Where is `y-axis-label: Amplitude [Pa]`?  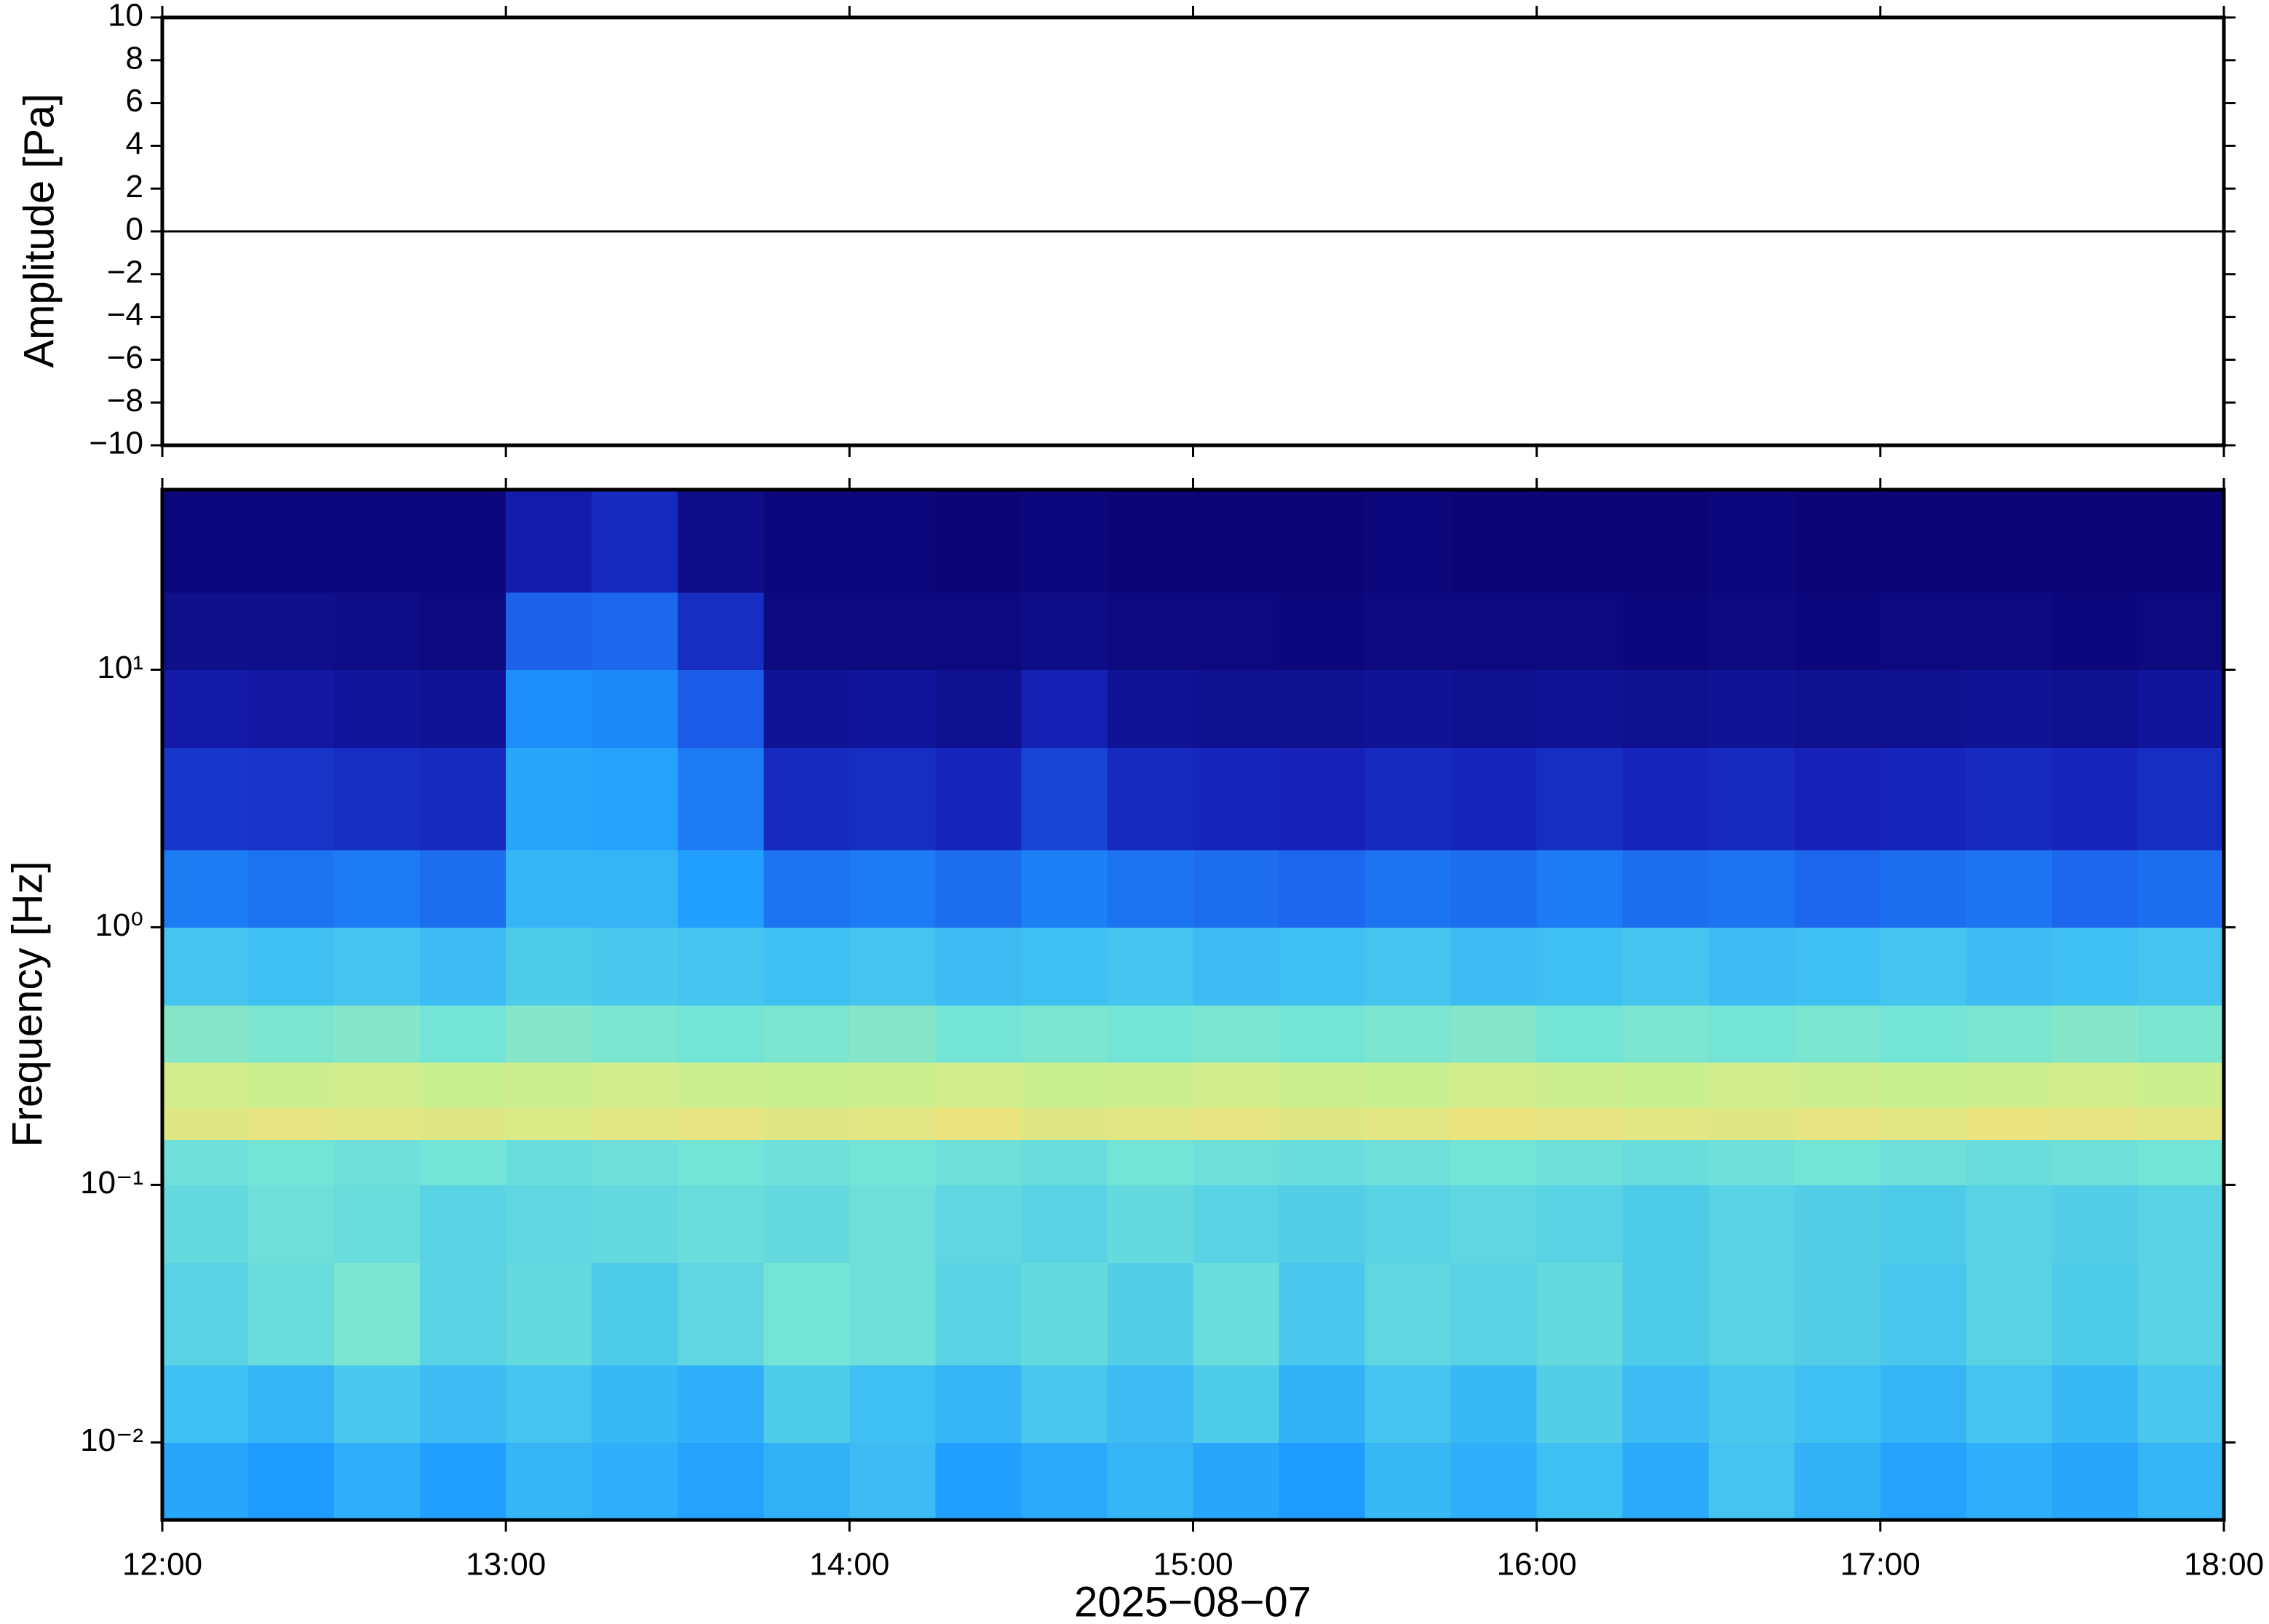
y-axis-label: Amplitude [Pa] is located at coordinates (39, 230).